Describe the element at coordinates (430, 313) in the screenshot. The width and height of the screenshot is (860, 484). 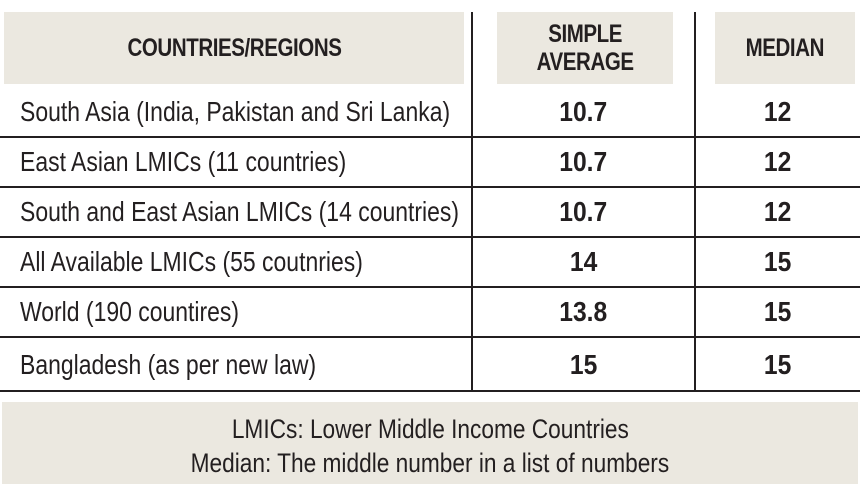
I see `table-row: World (190 countires) 13.8 15` at that location.